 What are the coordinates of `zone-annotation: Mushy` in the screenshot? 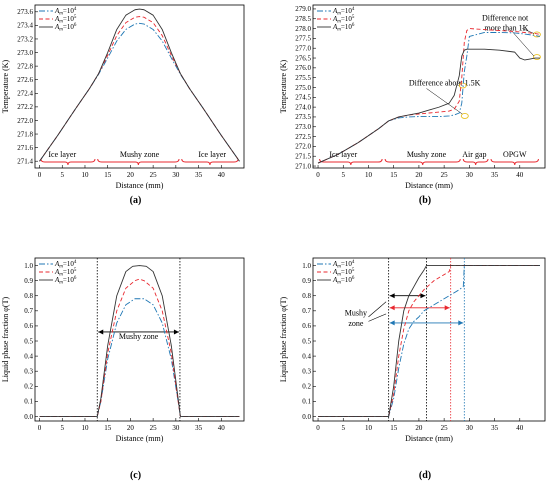 It's located at (356, 312).